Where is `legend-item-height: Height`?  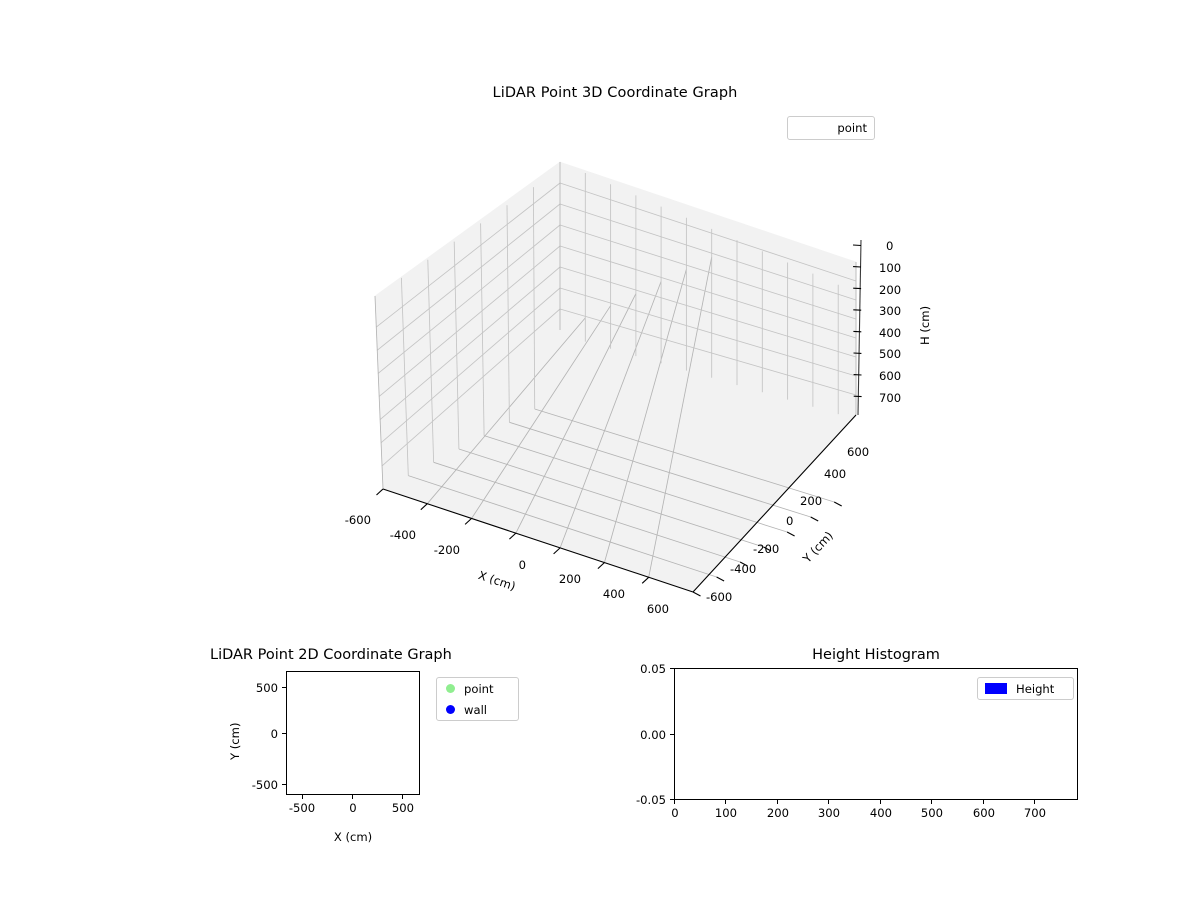
legend-item-height: Height is located at coordinates (1025, 688).